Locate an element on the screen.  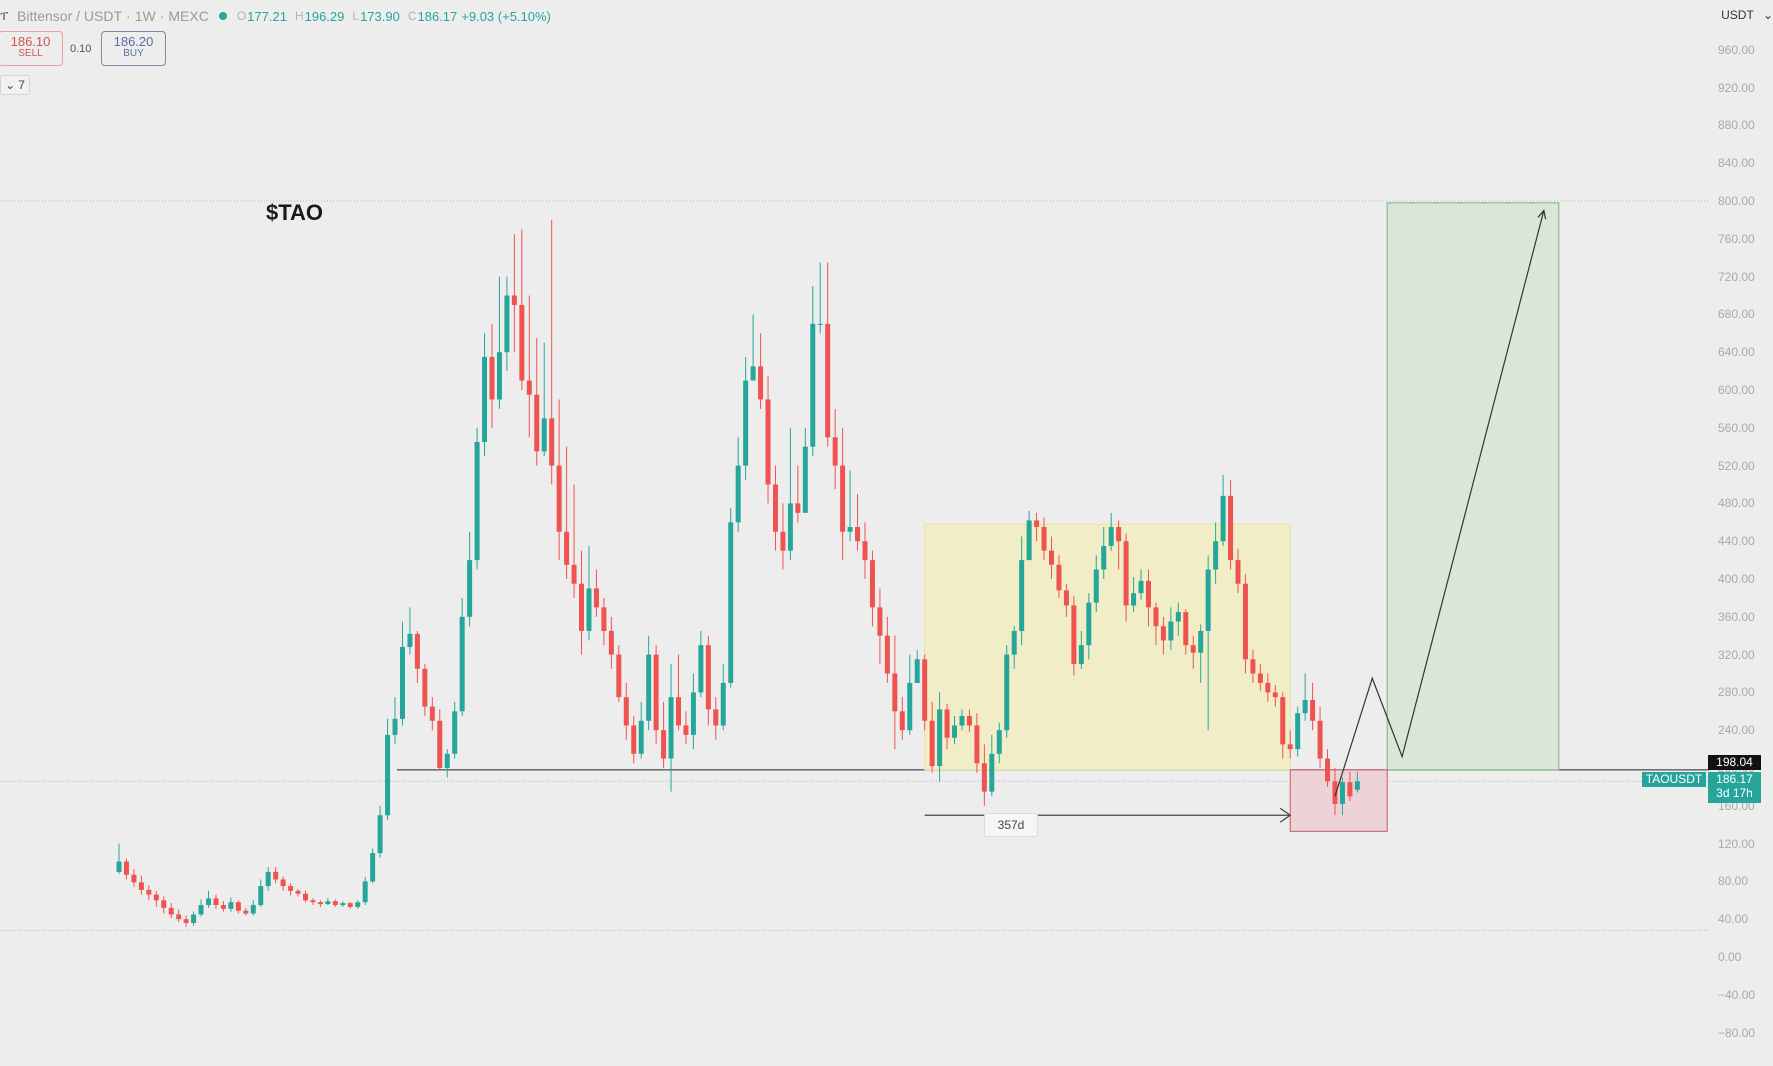
projection-path is located at coordinates (1439, 503).